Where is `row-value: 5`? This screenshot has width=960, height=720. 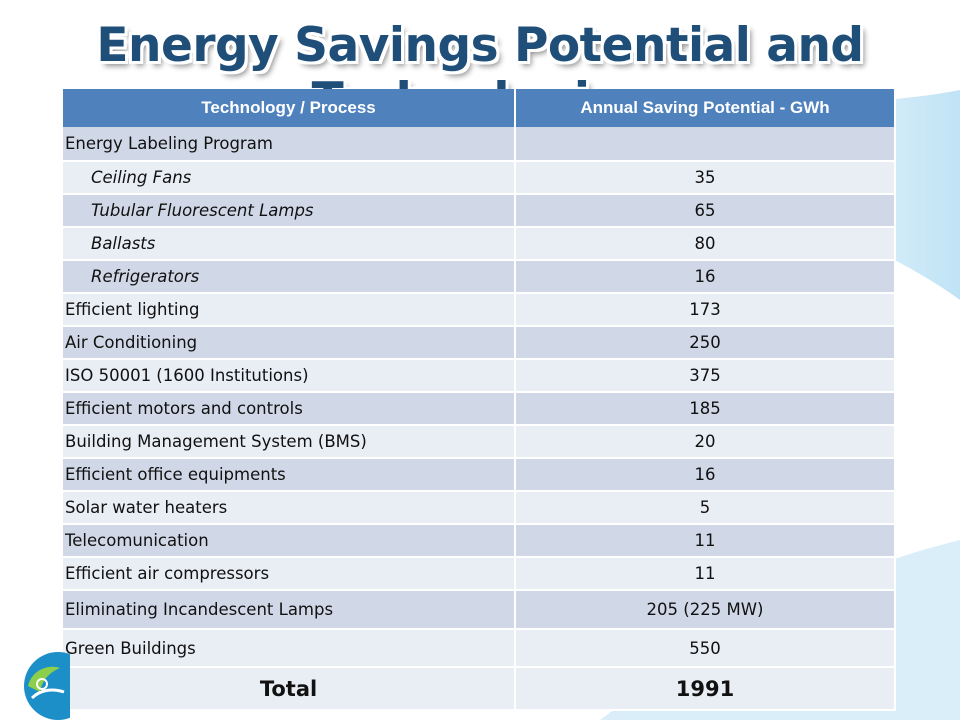
row-value: 5 is located at coordinates (705, 508).